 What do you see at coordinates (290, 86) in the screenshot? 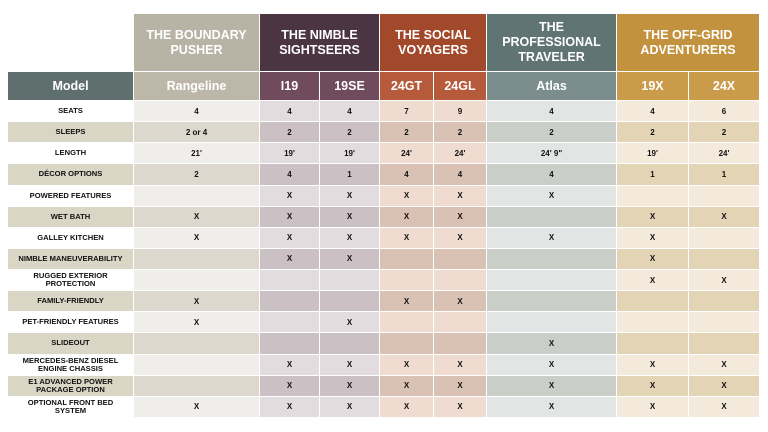
I see `model-name: I19` at bounding box center [290, 86].